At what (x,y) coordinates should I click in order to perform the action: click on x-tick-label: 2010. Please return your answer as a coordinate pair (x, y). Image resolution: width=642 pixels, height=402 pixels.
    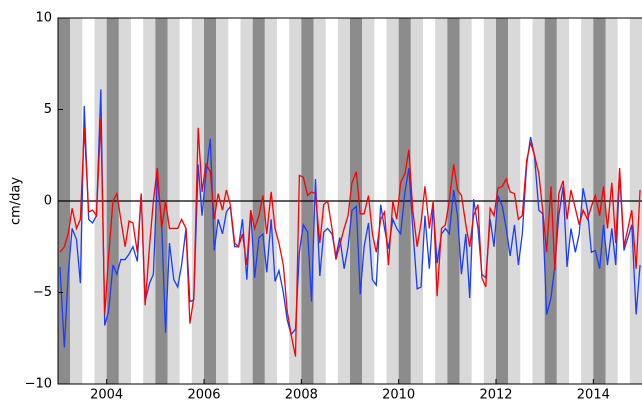
    Looking at the image, I should click on (398, 395).